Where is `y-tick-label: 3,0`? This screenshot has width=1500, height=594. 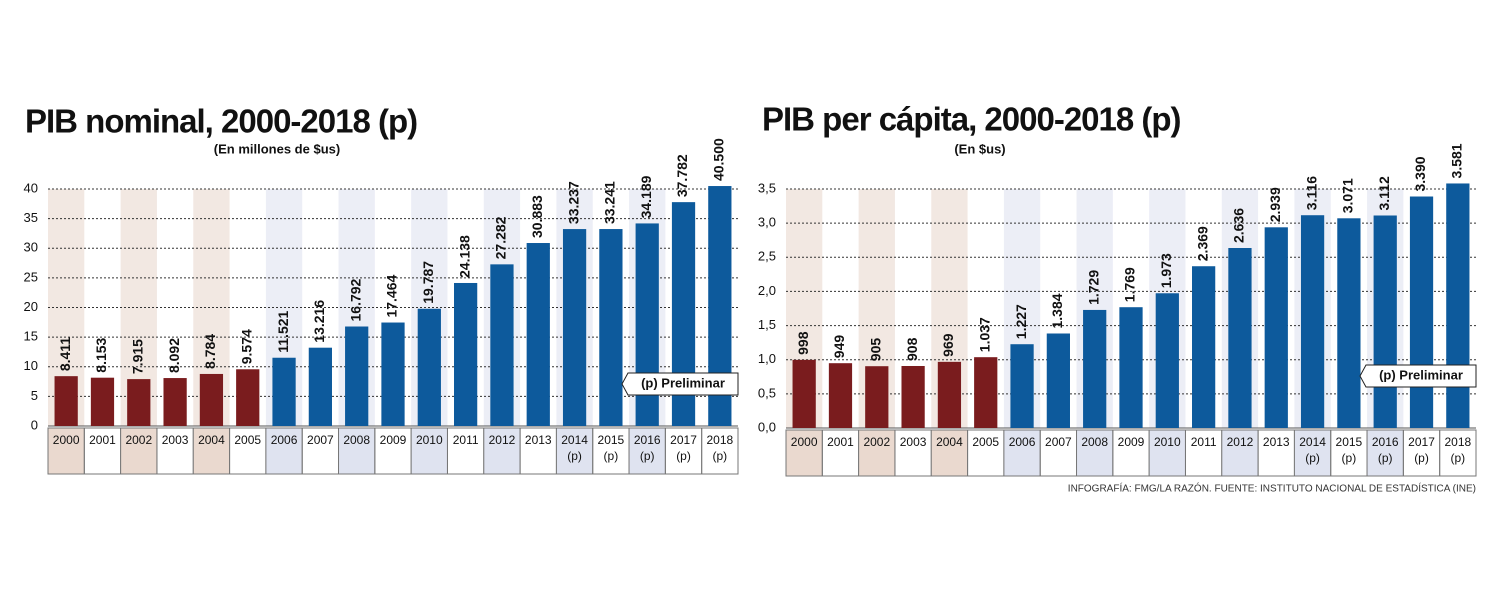
y-tick-label: 3,0 is located at coordinates (767, 222).